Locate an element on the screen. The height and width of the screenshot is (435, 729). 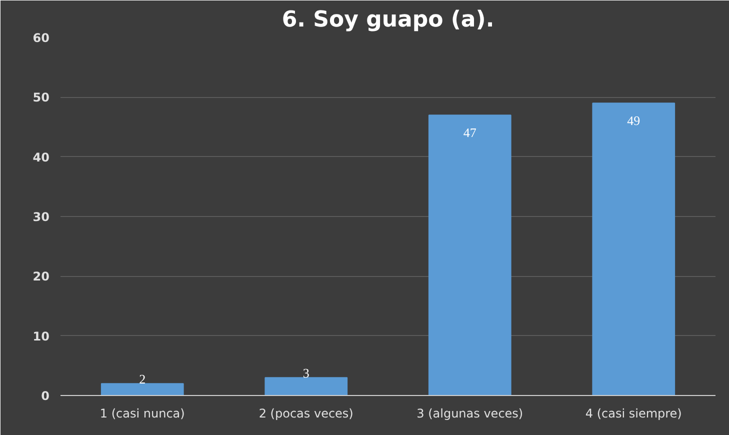
x-tick-label: 3 (algunas veces) is located at coordinates (470, 413).